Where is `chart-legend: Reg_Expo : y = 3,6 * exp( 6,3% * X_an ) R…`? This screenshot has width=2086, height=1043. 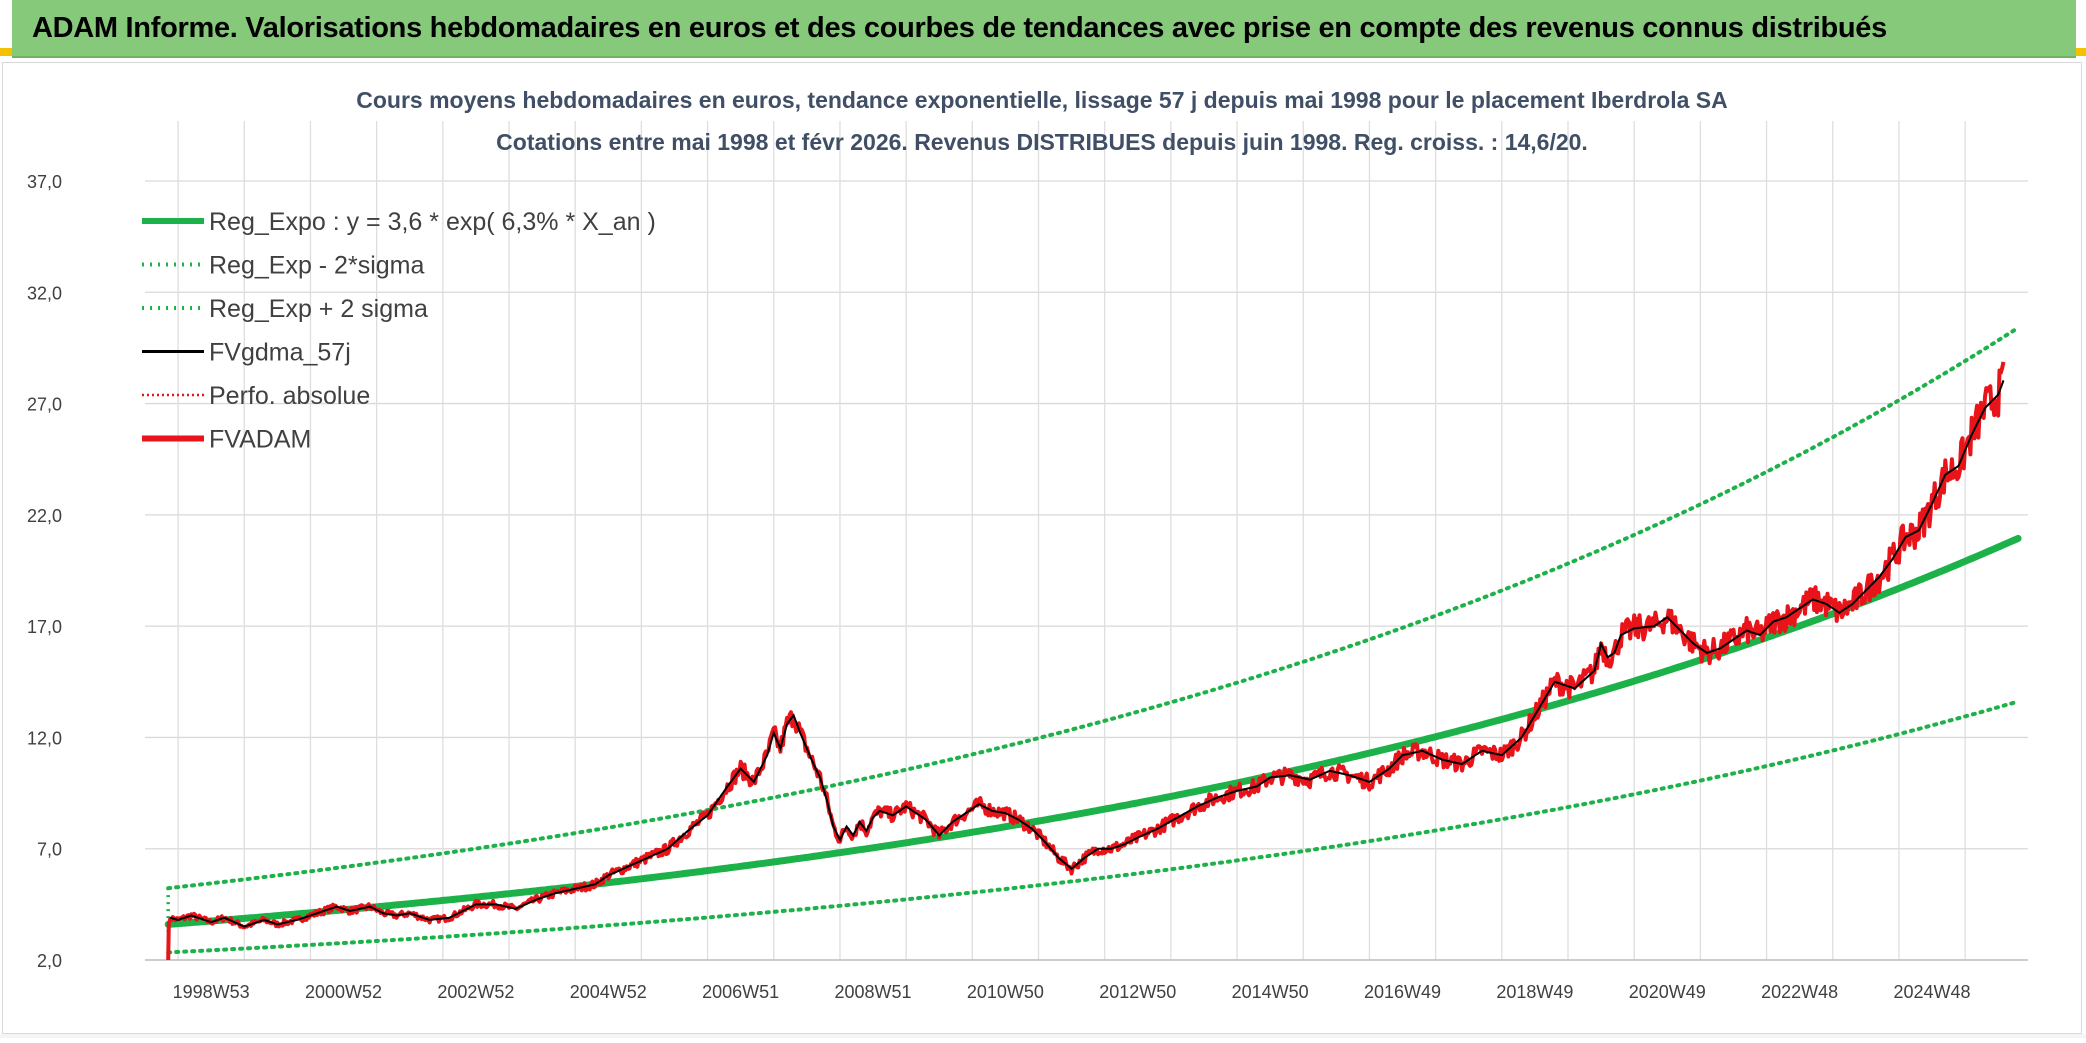 chart-legend: Reg_Expo : y = 3,6 * exp( 6,3% * X_an ) R… is located at coordinates (399, 331).